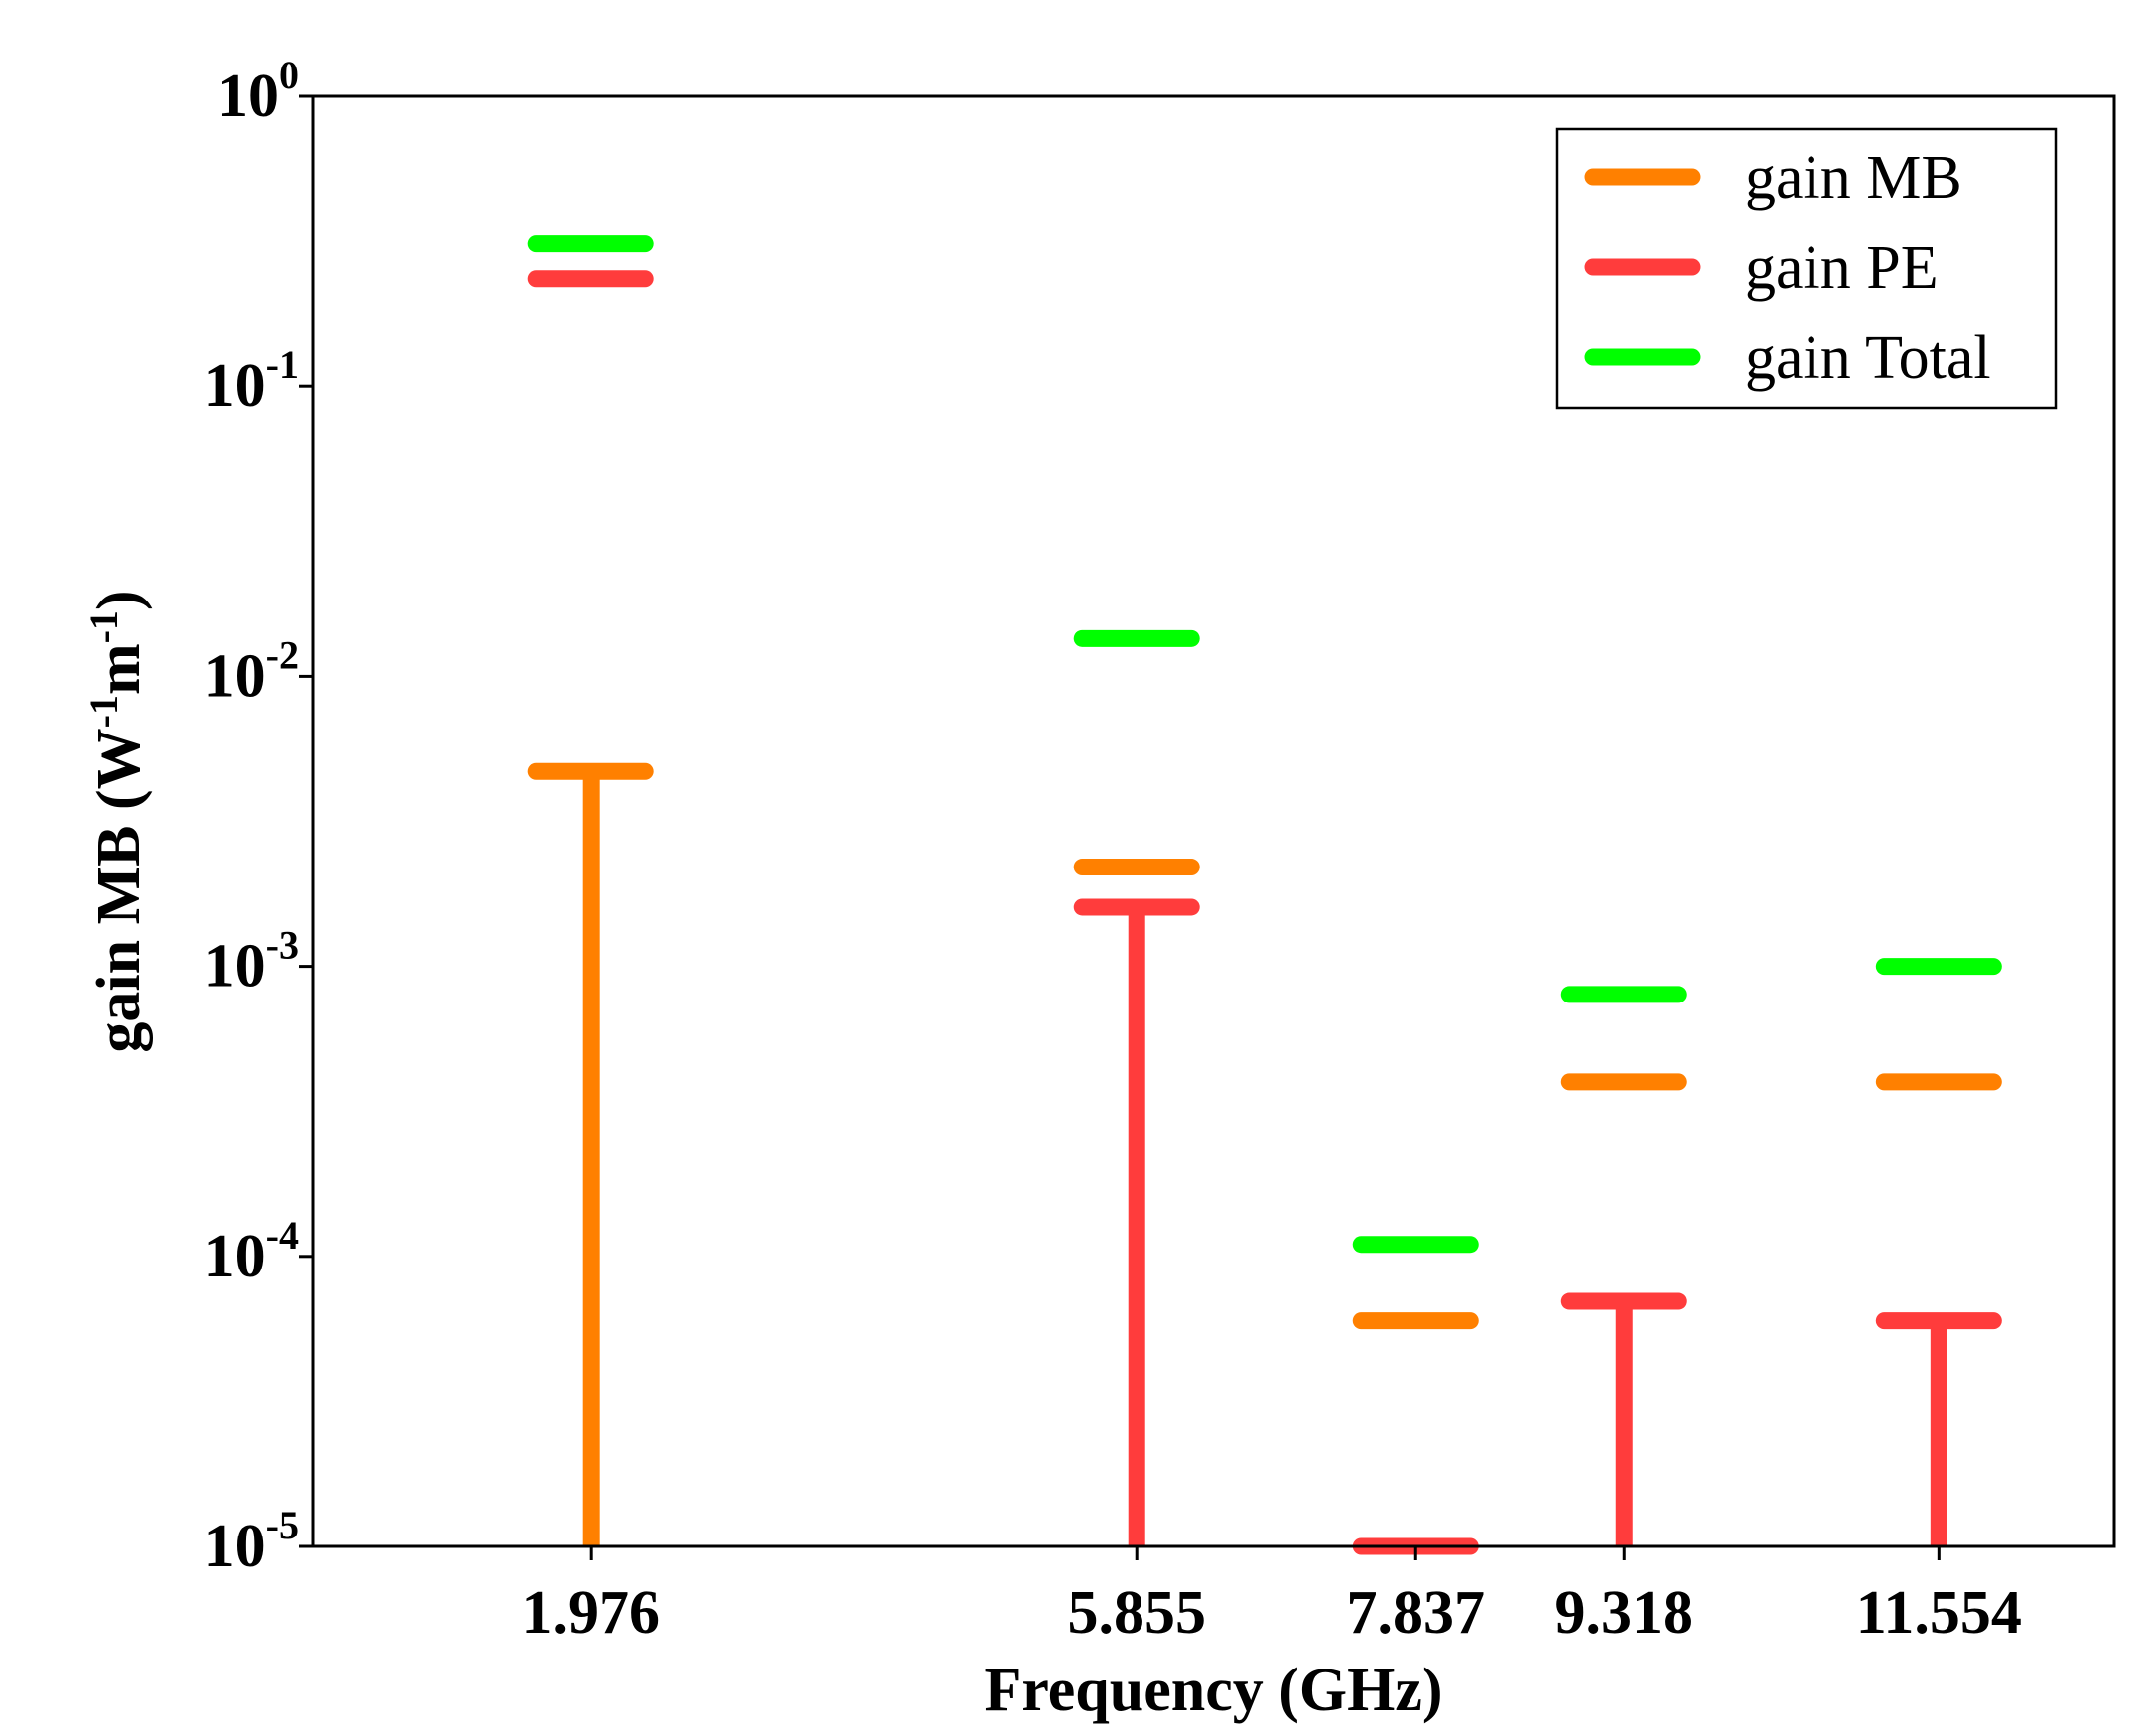 This screenshot has width=2148, height=1736. Describe the element at coordinates (282, 945) in the screenshot. I see `y-tick-label-exp: -3` at that location.